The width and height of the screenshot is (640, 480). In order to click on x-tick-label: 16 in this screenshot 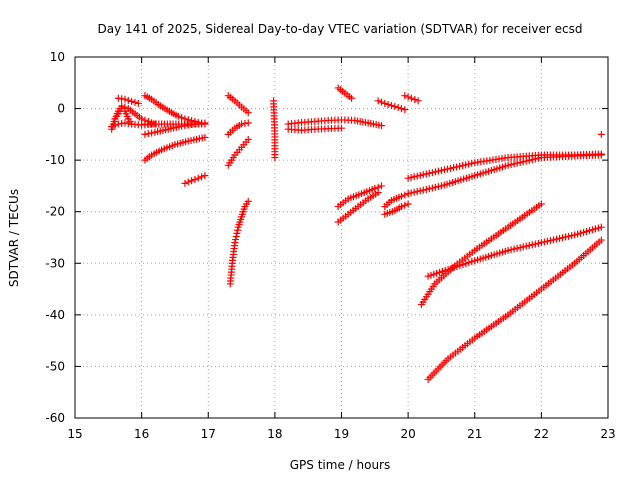, I will do `click(141, 434)`.